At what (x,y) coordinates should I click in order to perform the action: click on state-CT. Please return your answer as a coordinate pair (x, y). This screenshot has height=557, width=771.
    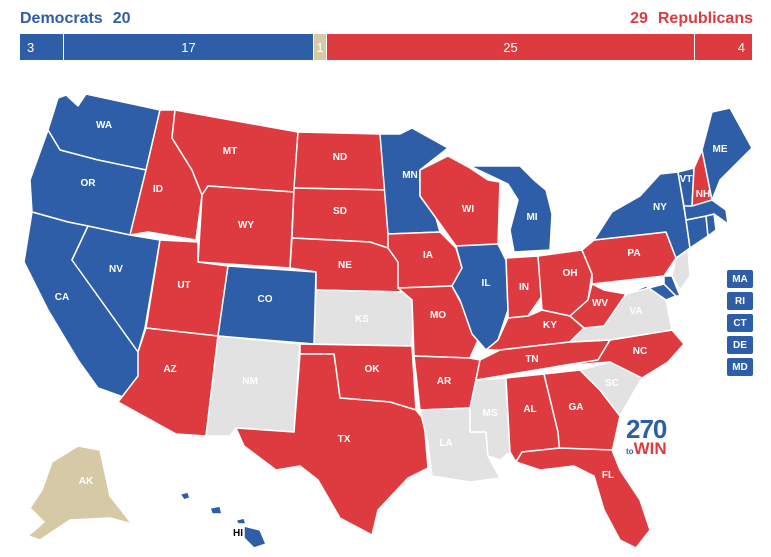
    Looking at the image, I should click on (697, 232).